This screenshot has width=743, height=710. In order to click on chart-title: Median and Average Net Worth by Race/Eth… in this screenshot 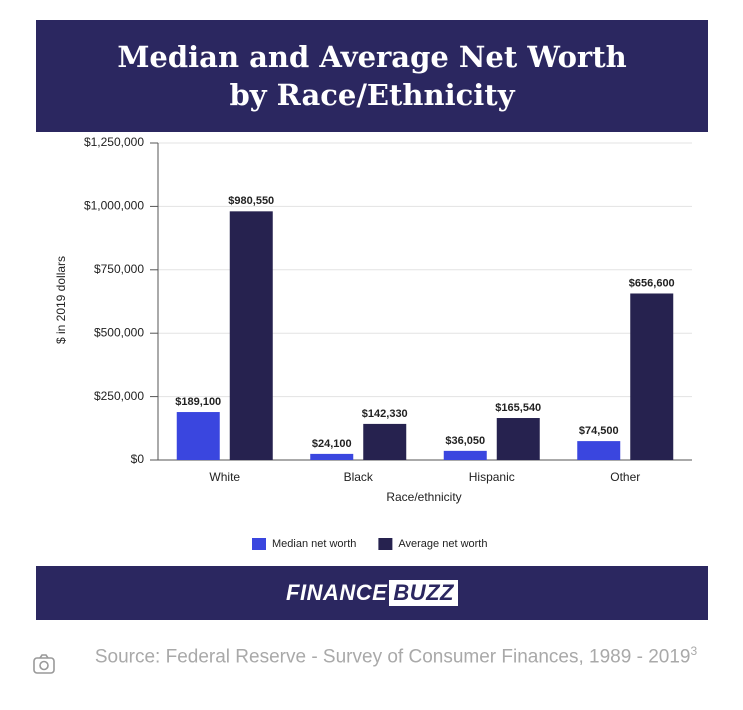, I will do `click(372, 76)`.